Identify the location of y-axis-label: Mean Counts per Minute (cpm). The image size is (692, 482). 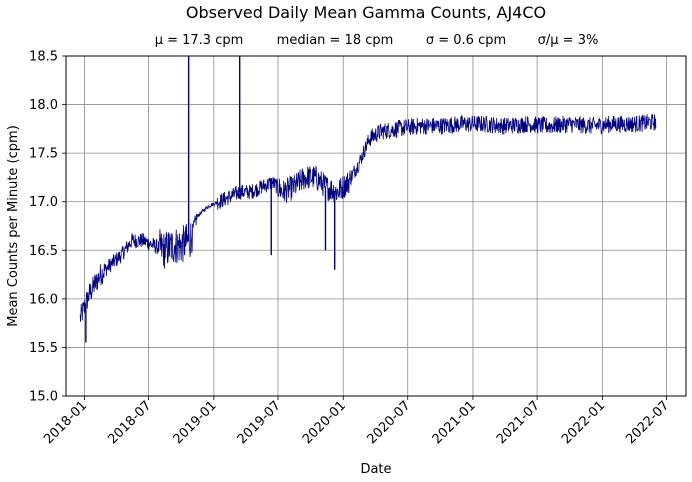
(13, 226).